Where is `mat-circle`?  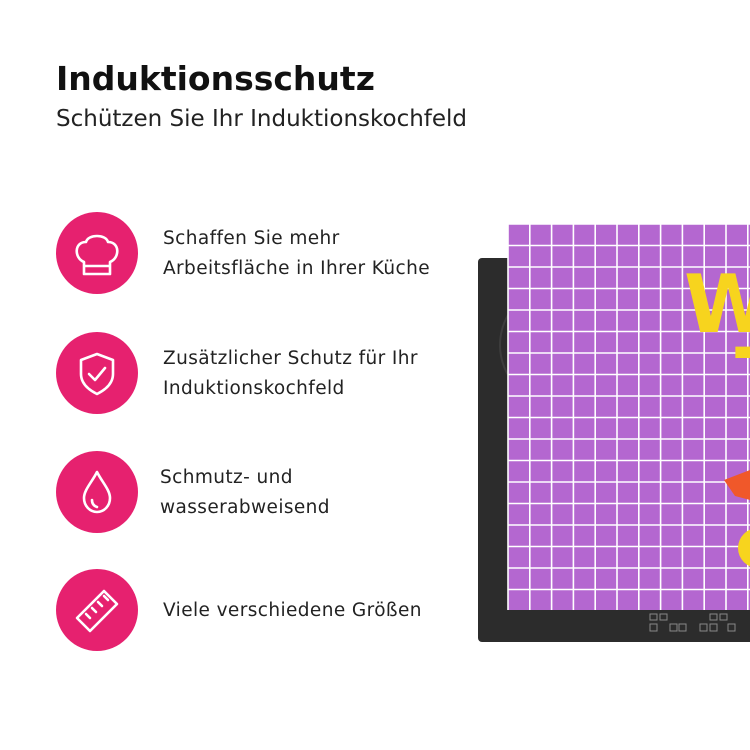 mat-circle is located at coordinates (744, 548).